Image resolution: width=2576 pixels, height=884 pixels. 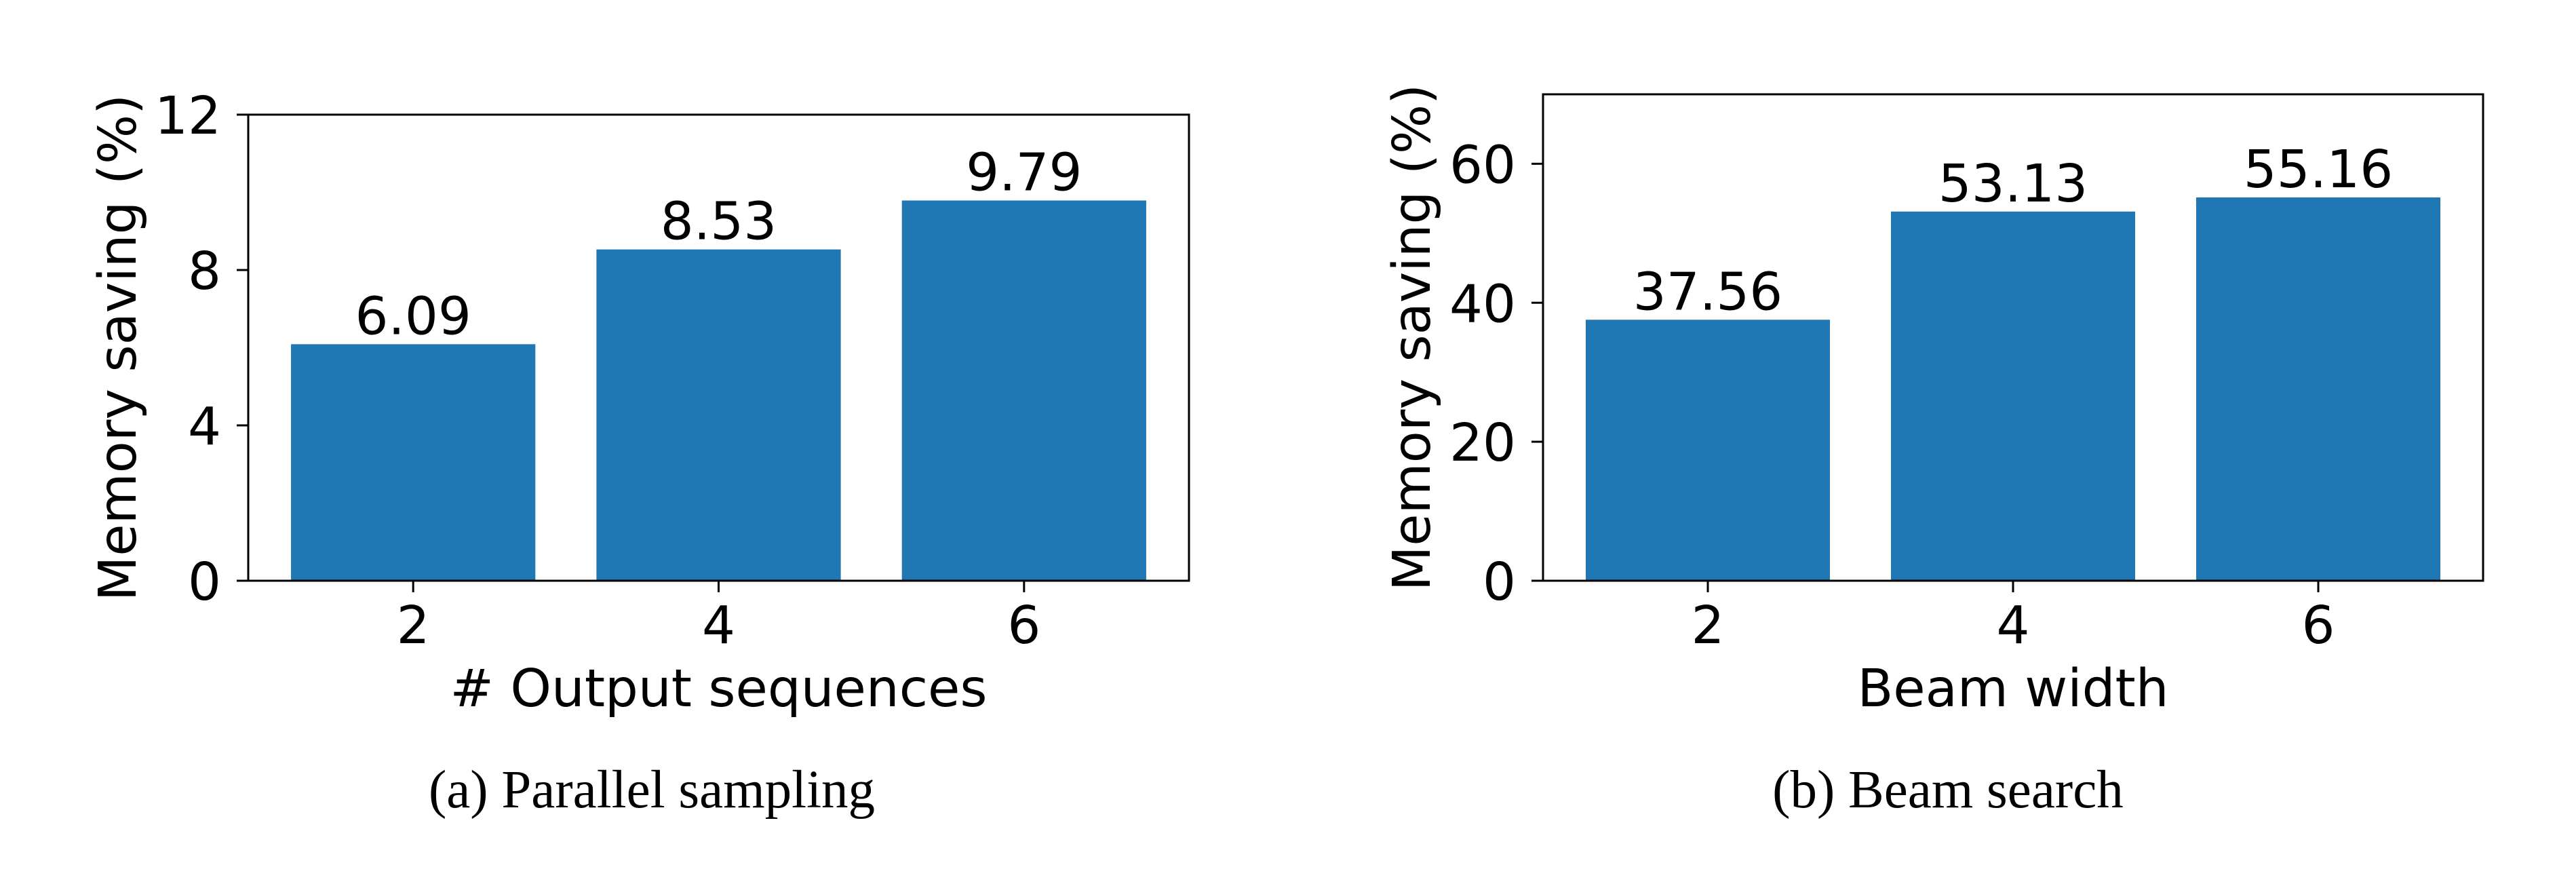 I want to click on y-tick-label: 40, so click(x=1482, y=304).